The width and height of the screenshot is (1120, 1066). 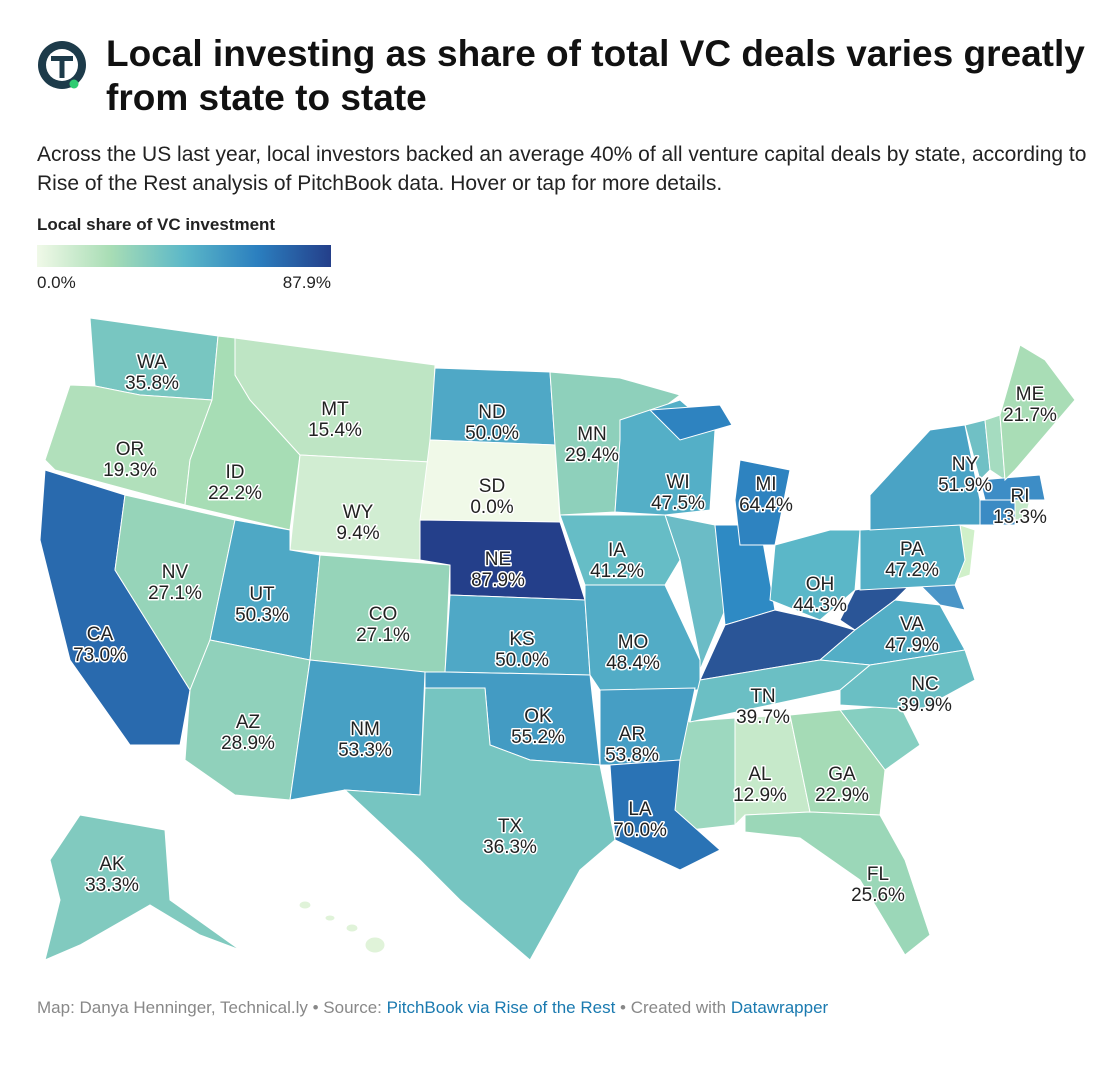 I want to click on state-abbr: NV, so click(x=175, y=572).